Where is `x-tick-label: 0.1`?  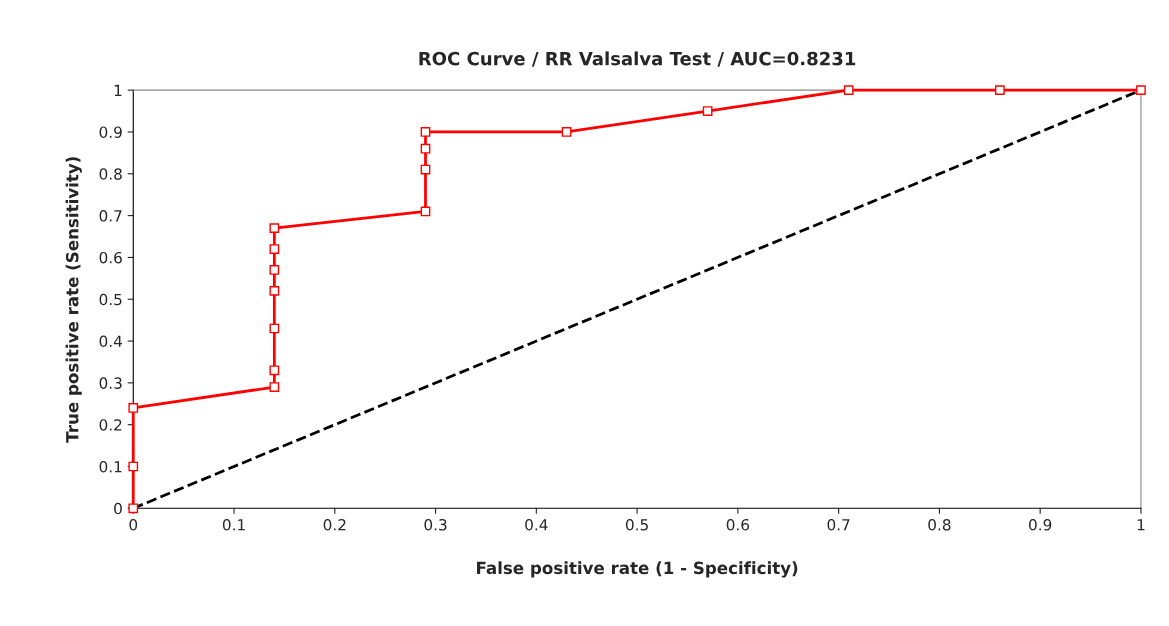 x-tick-label: 0.1 is located at coordinates (233, 525).